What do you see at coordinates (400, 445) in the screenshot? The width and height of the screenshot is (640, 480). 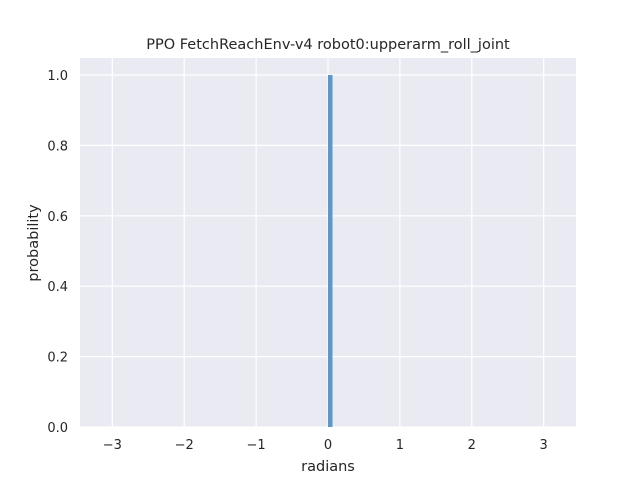 I see `x-tick-label: 1` at bounding box center [400, 445].